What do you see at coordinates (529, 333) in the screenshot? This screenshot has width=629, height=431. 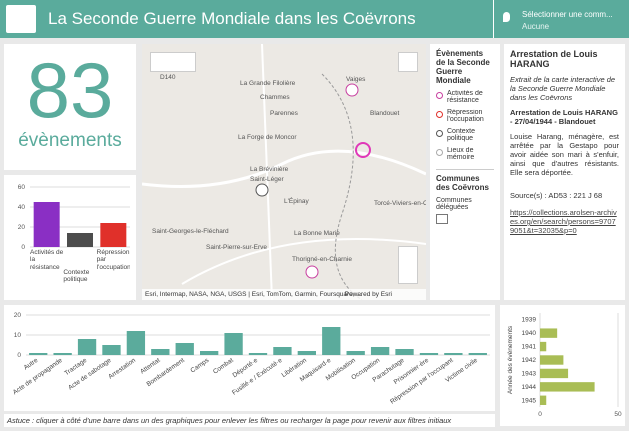 I see `y-tick-label: 1940` at bounding box center [529, 333].